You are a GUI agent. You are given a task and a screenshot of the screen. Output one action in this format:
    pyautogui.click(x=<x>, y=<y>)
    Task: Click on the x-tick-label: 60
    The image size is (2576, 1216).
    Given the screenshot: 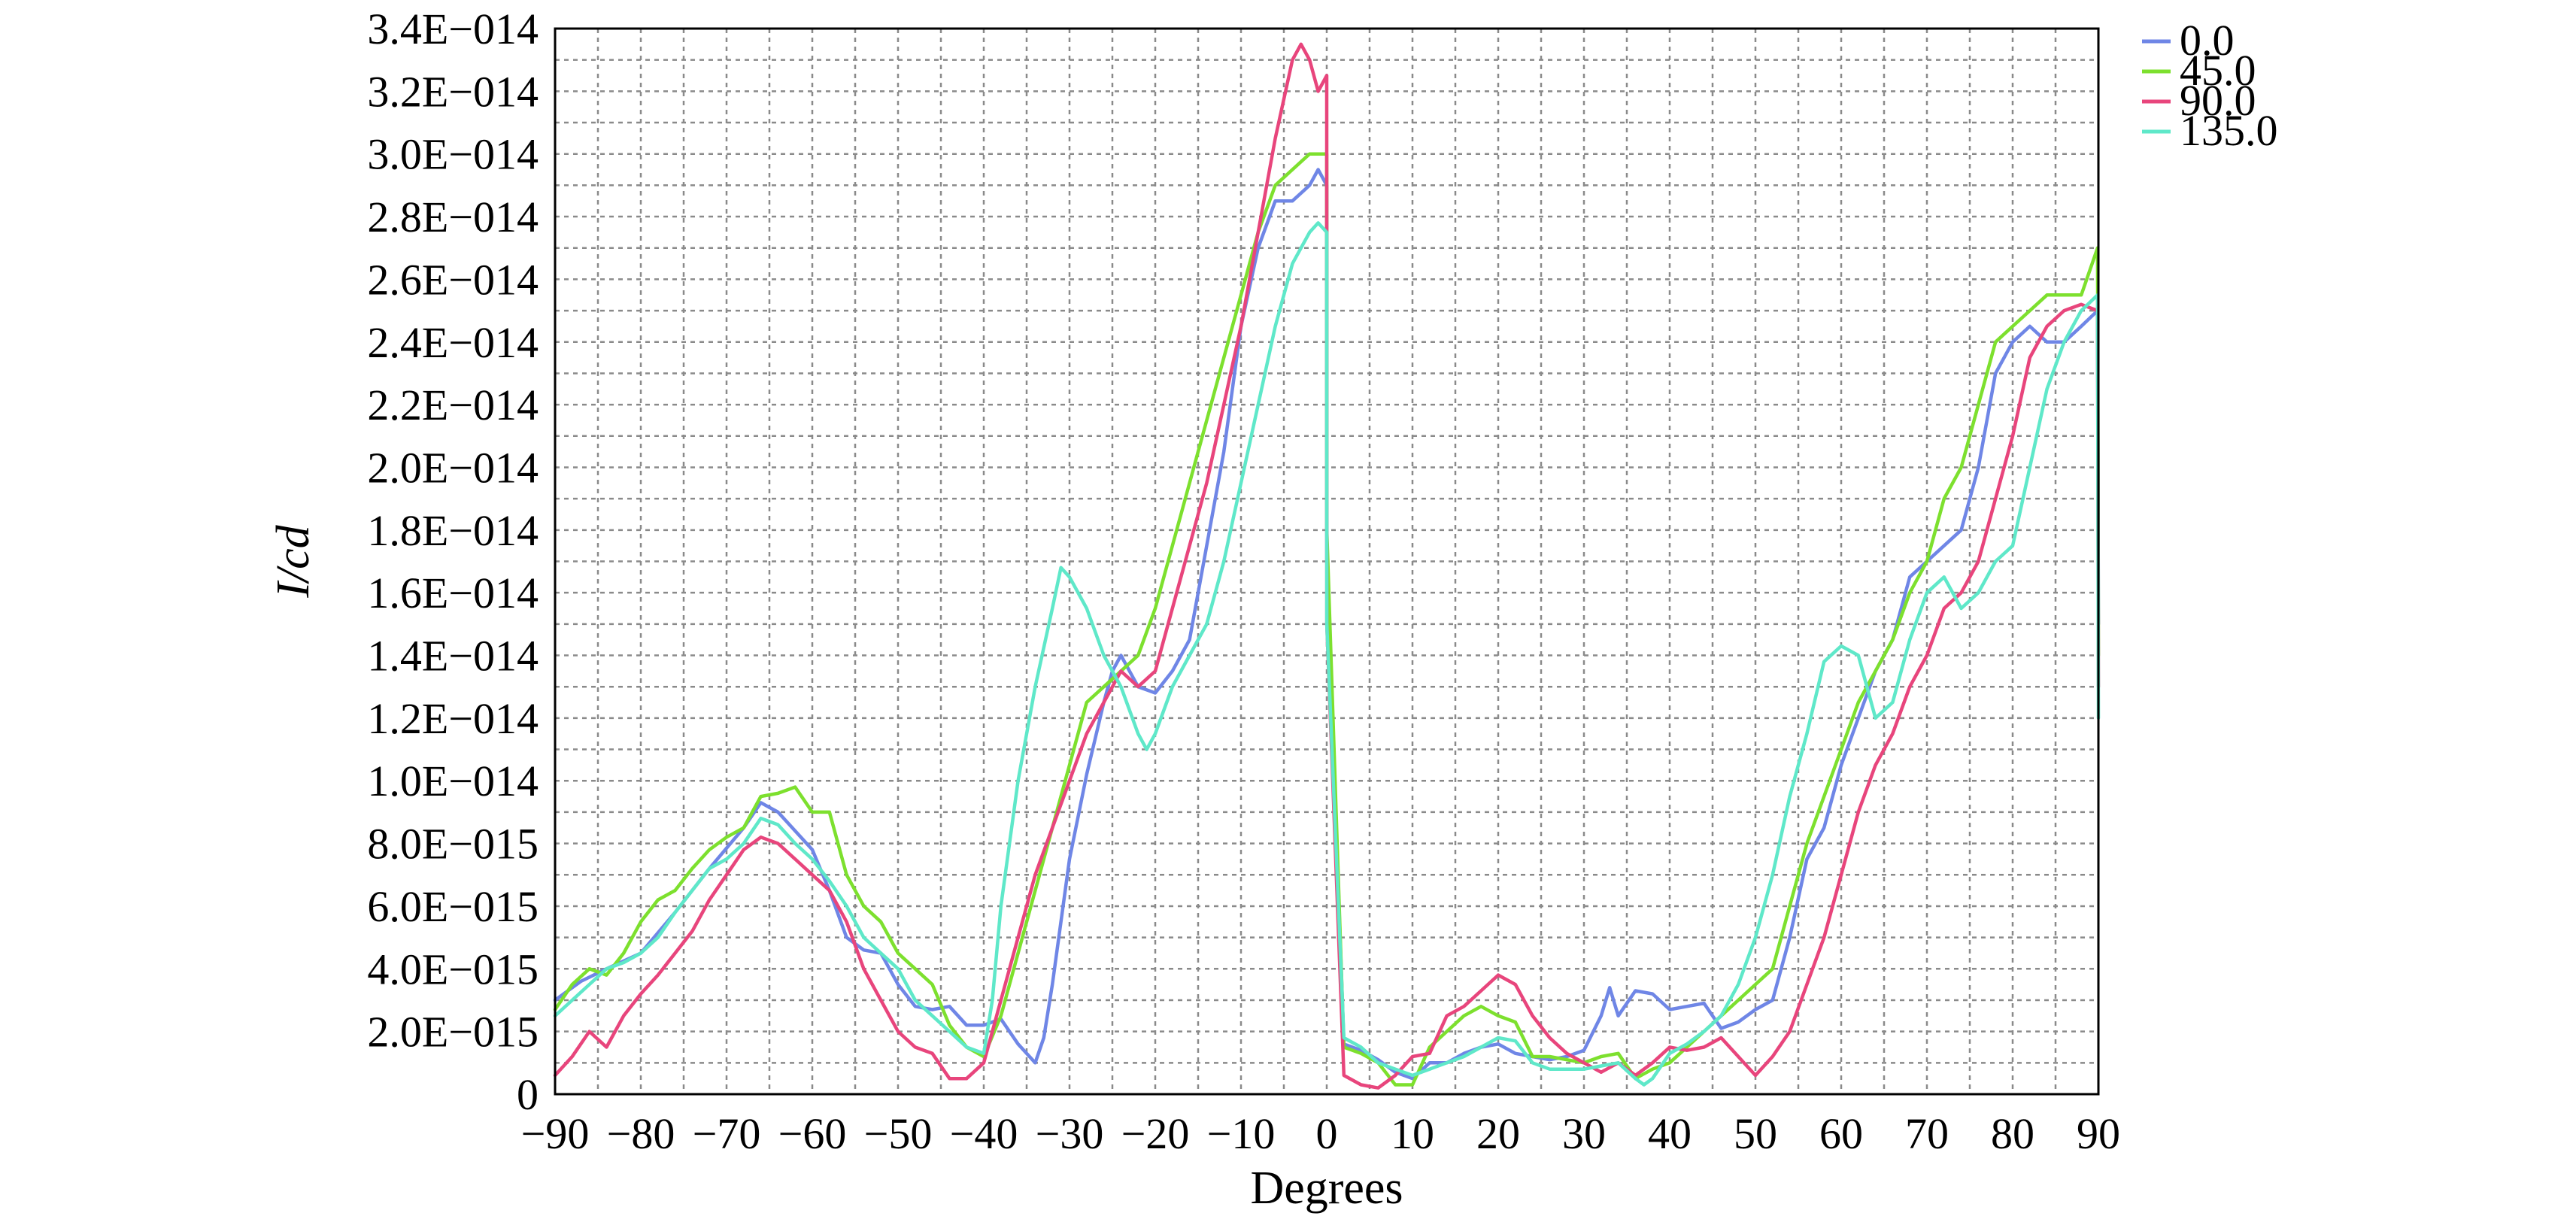 What is the action you would take?
    pyautogui.click(x=1841, y=1134)
    